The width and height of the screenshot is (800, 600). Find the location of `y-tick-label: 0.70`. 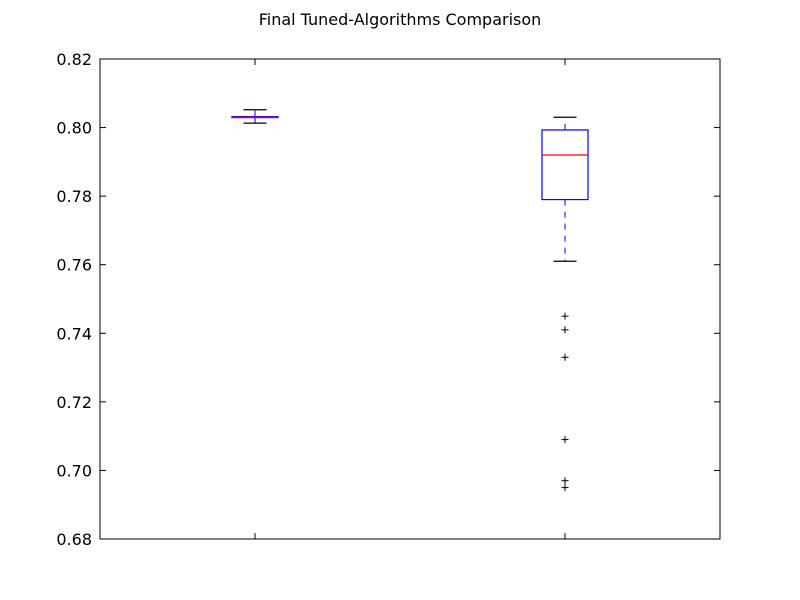

y-tick-label: 0.70 is located at coordinates (74, 470).